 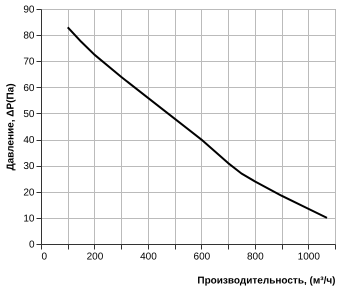 I want to click on y-tick-label: 60, so click(x=29, y=88).